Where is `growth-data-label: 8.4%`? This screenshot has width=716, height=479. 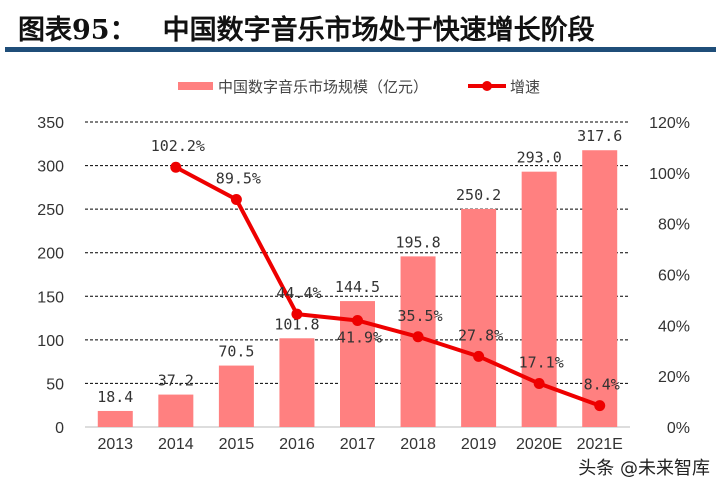
growth-data-label: 8.4% is located at coordinates (602, 385).